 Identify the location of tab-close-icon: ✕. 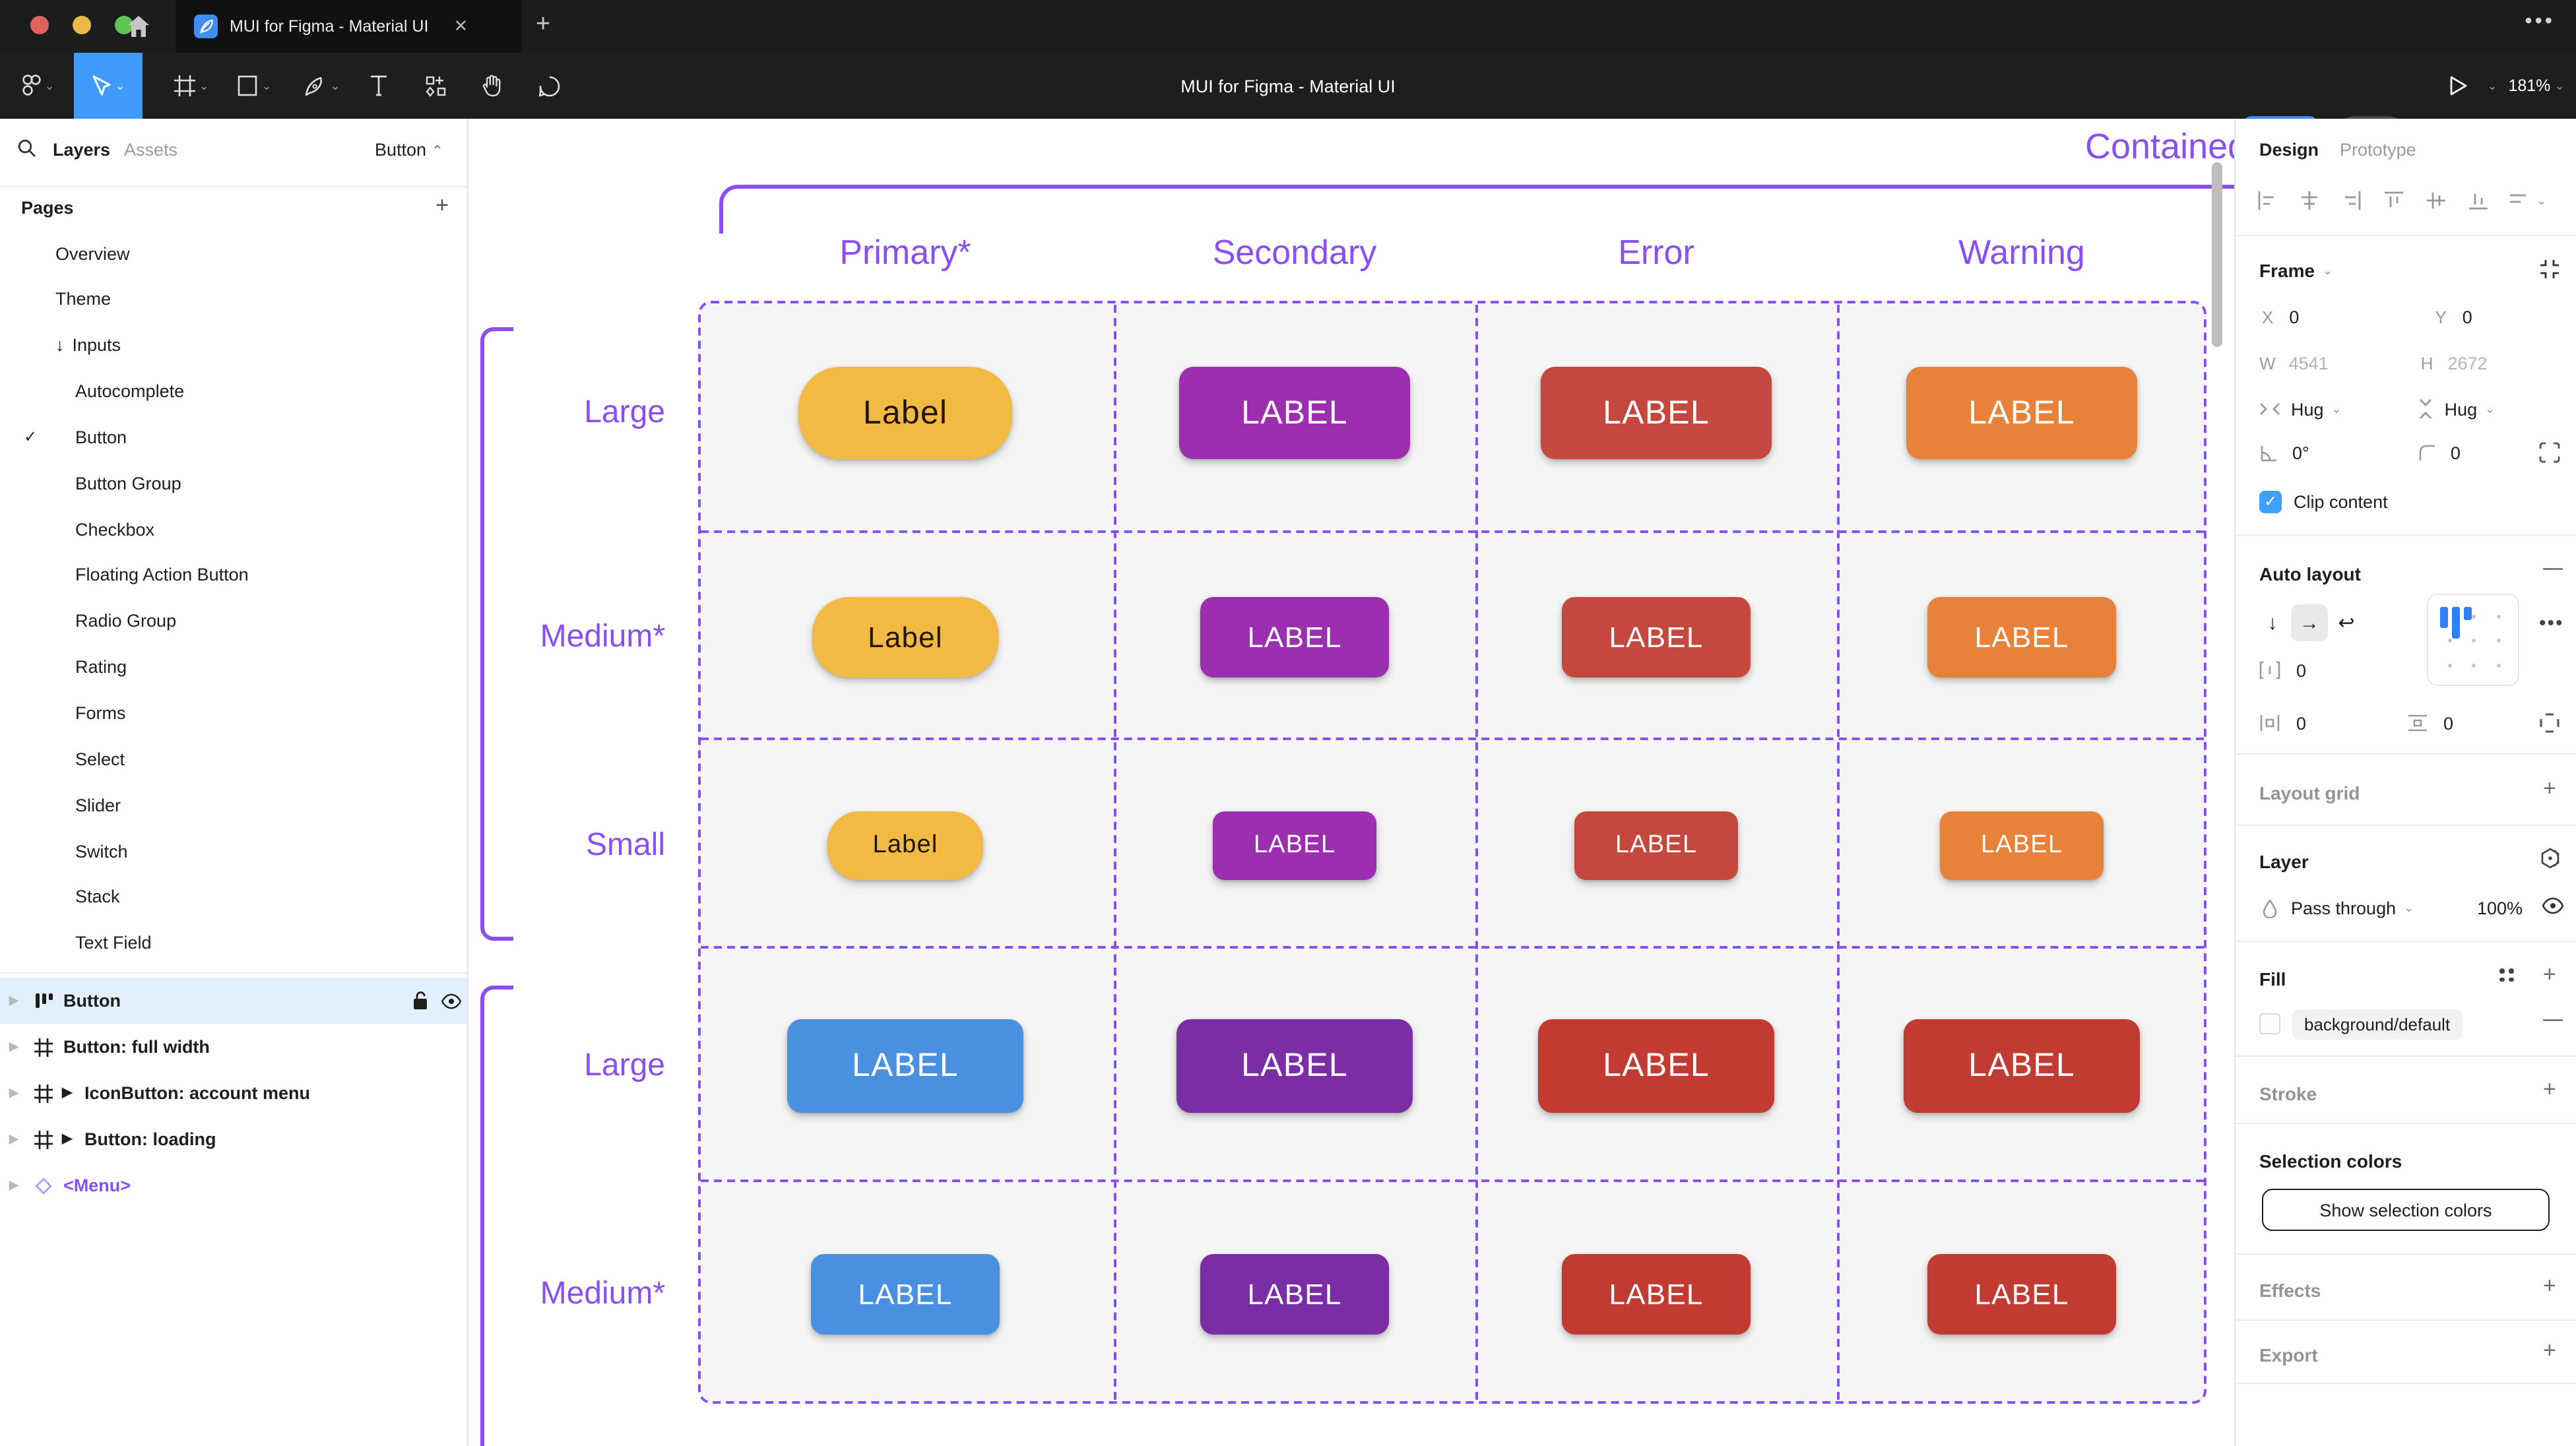
(460, 26).